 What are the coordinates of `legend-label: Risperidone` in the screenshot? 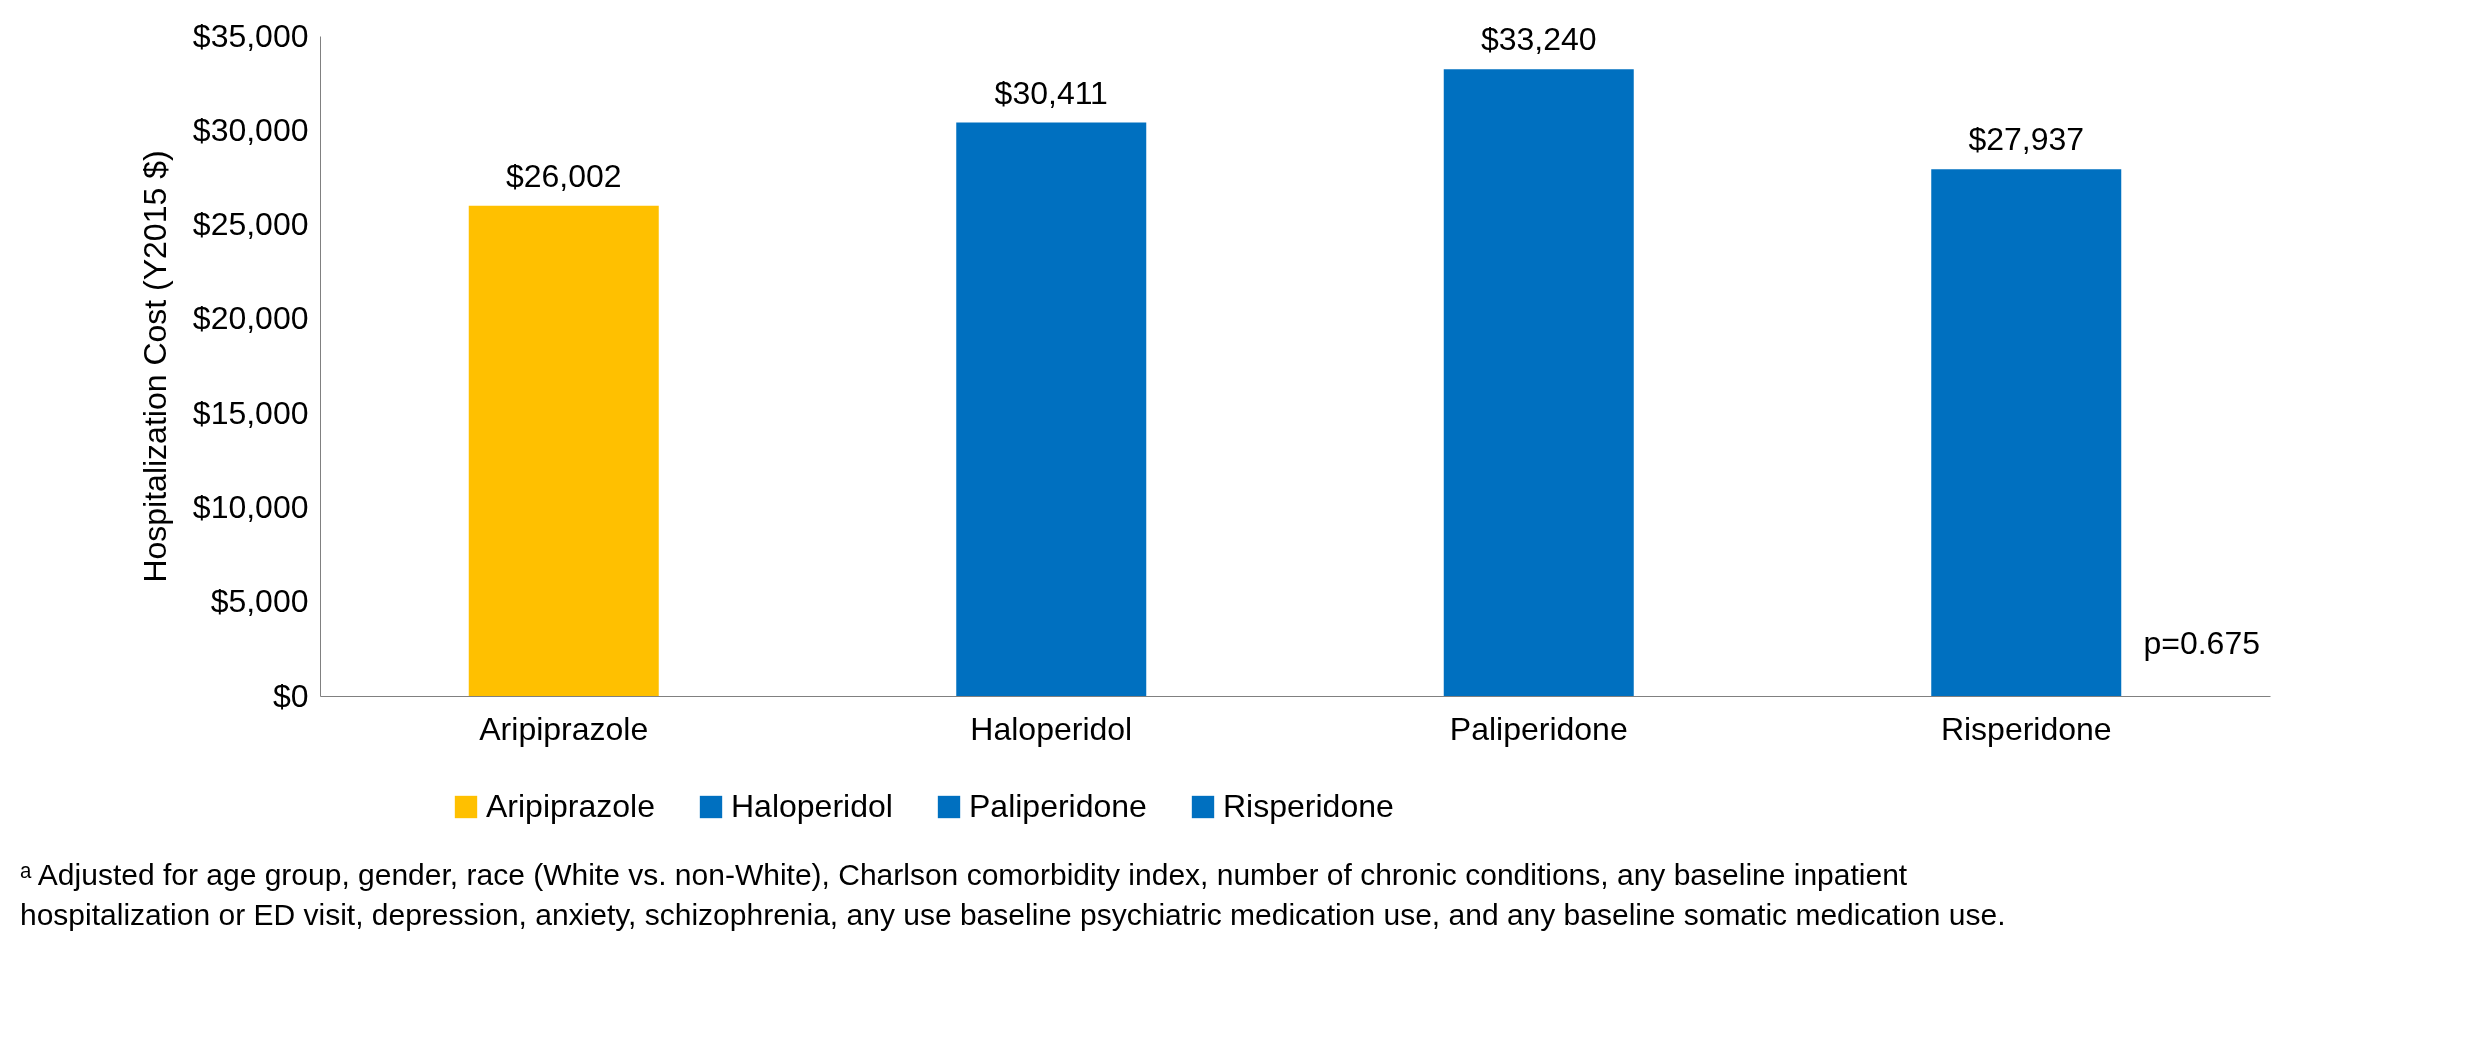 It's located at (1308, 806).